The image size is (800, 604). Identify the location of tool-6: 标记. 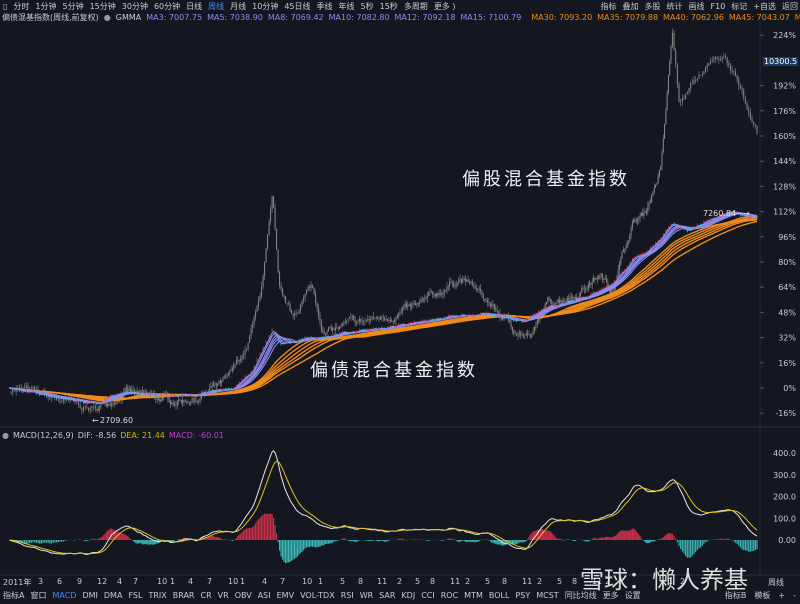
(739, 6).